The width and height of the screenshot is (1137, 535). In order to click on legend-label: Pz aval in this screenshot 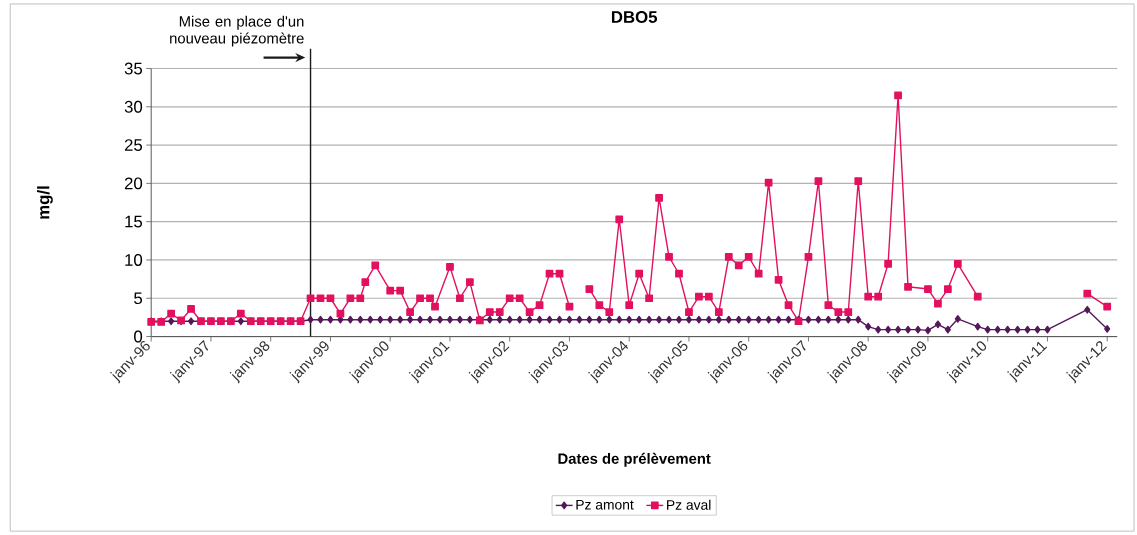, I will do `click(689, 504)`.